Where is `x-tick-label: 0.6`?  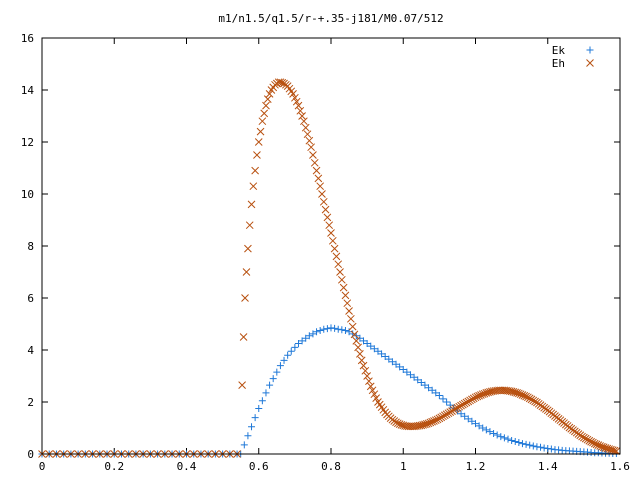 x-tick-label: 0.6 is located at coordinates (259, 466).